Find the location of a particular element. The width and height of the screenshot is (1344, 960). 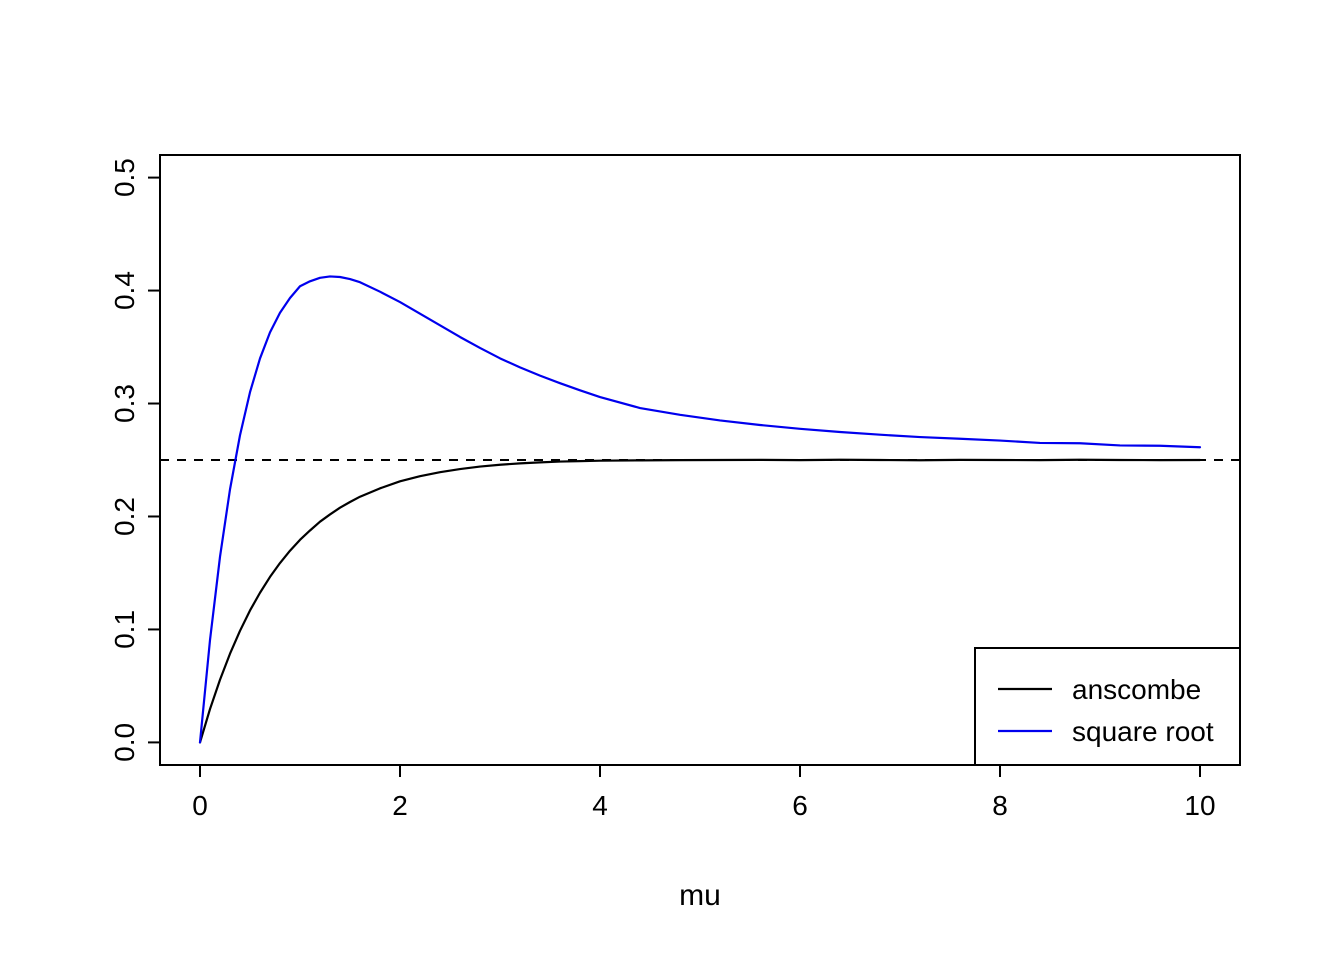

legend-label: square root is located at coordinates (1143, 731).